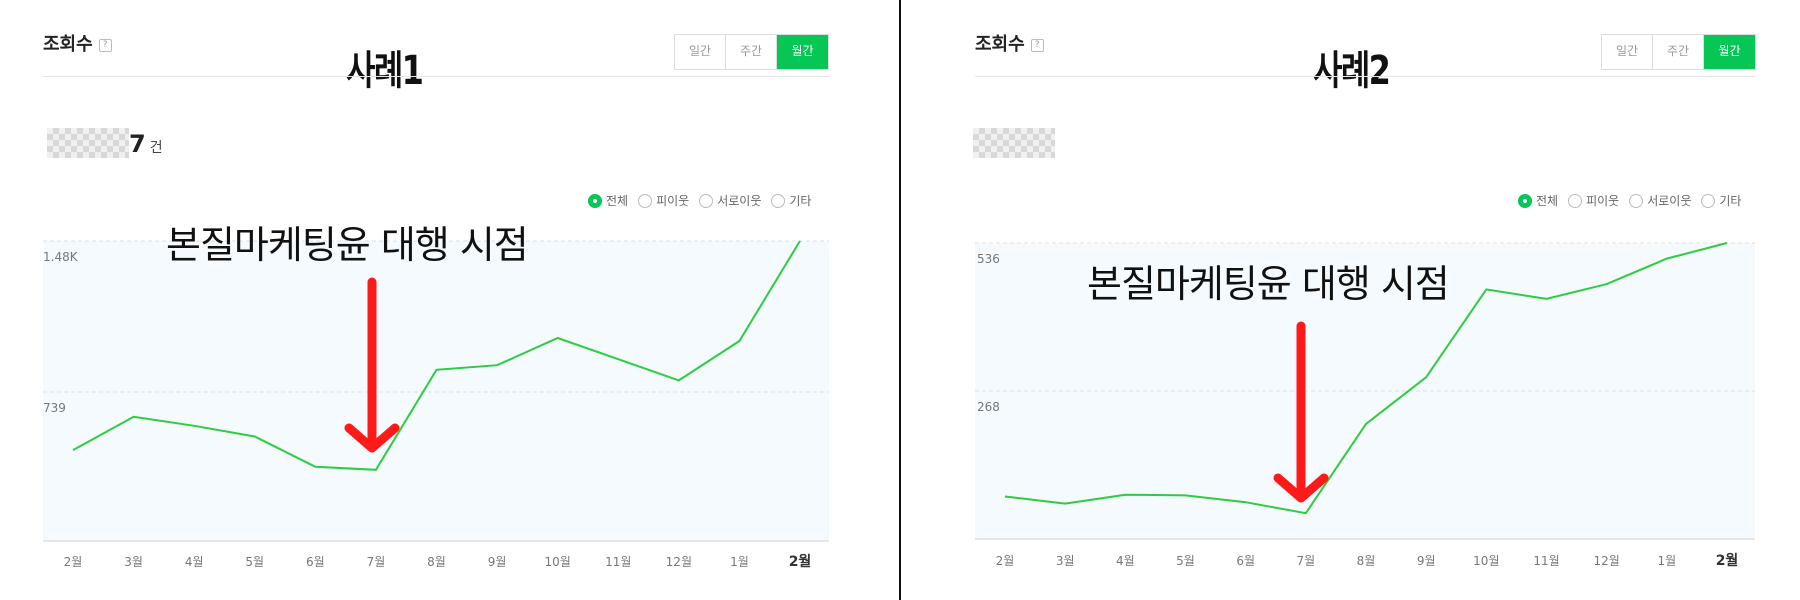 The width and height of the screenshot is (1800, 600). What do you see at coordinates (385, 71) in the screenshot?
I see `case-label: 사례1` at bounding box center [385, 71].